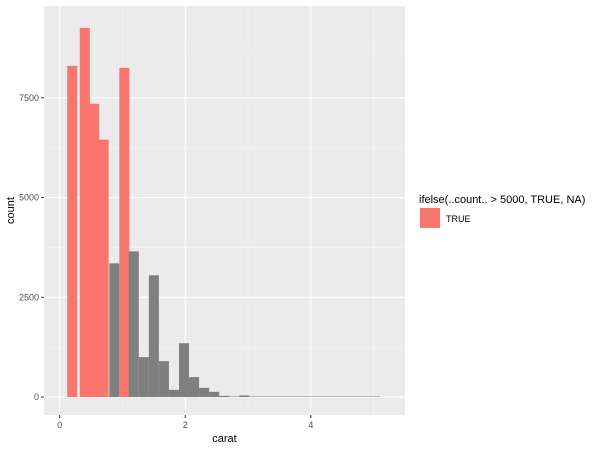 The width and height of the screenshot is (600, 450). What do you see at coordinates (31, 247) in the screenshot?
I see `y-axis: 0 2500 5000 7500` at bounding box center [31, 247].